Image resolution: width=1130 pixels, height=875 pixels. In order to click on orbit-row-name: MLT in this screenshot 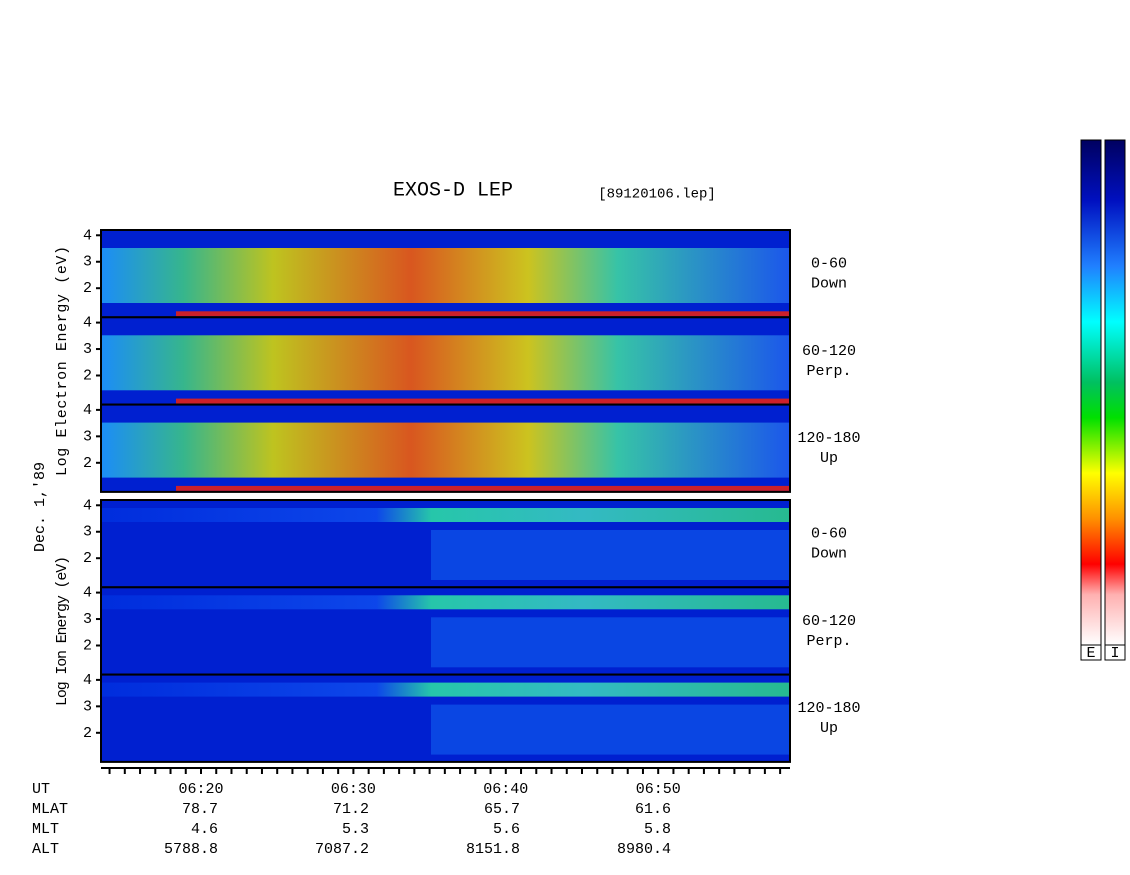, I will do `click(45, 829)`.